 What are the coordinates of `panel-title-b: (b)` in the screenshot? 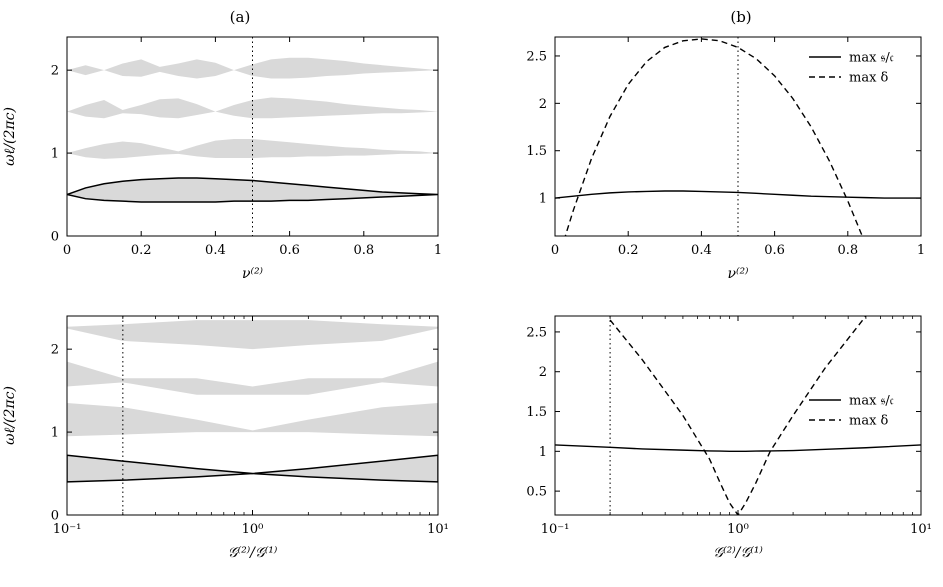 It's located at (740, 17).